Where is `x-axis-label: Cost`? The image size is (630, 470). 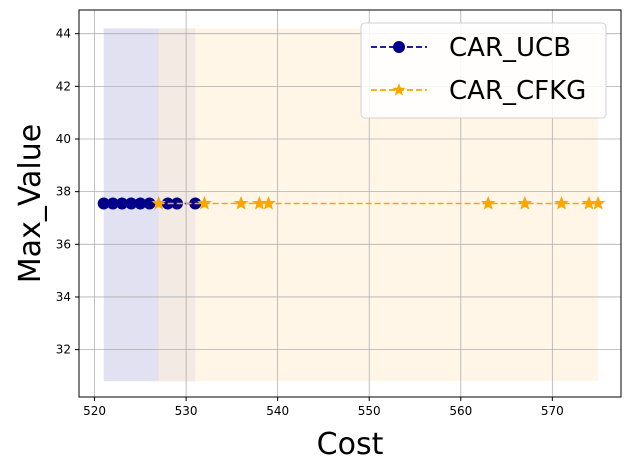 x-axis-label: Cost is located at coordinates (350, 444).